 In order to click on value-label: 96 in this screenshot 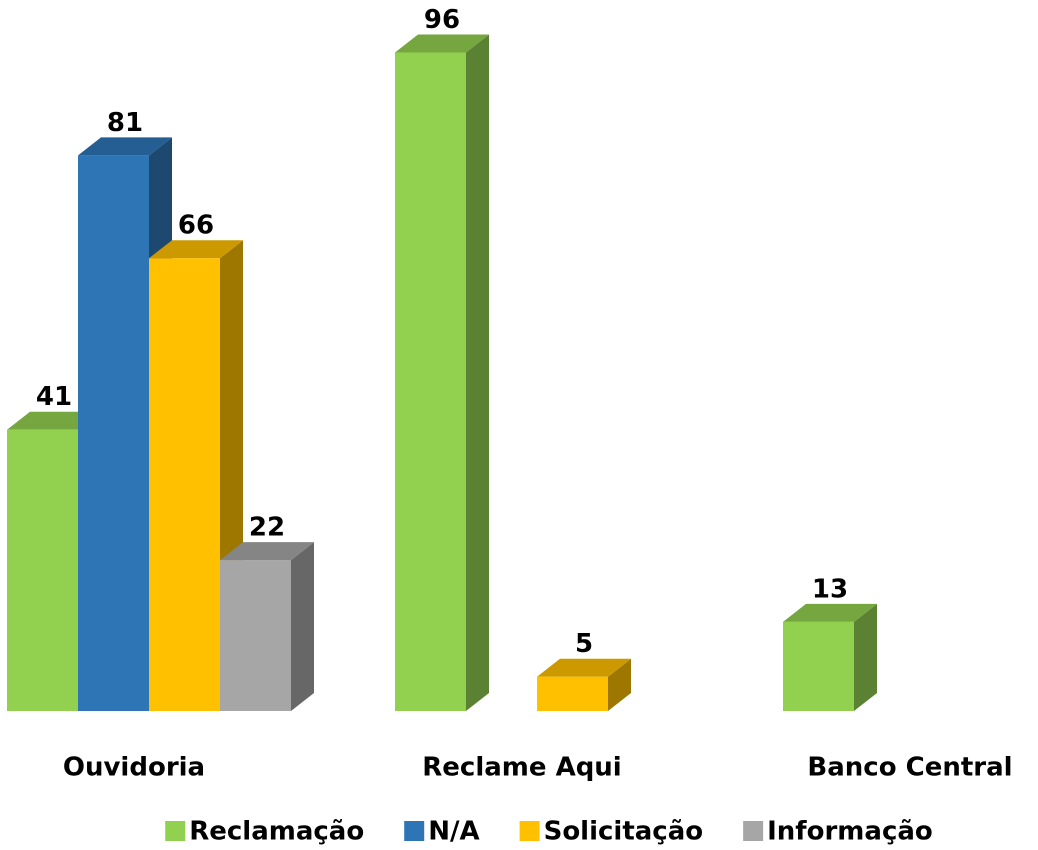, I will do `click(442, 20)`.